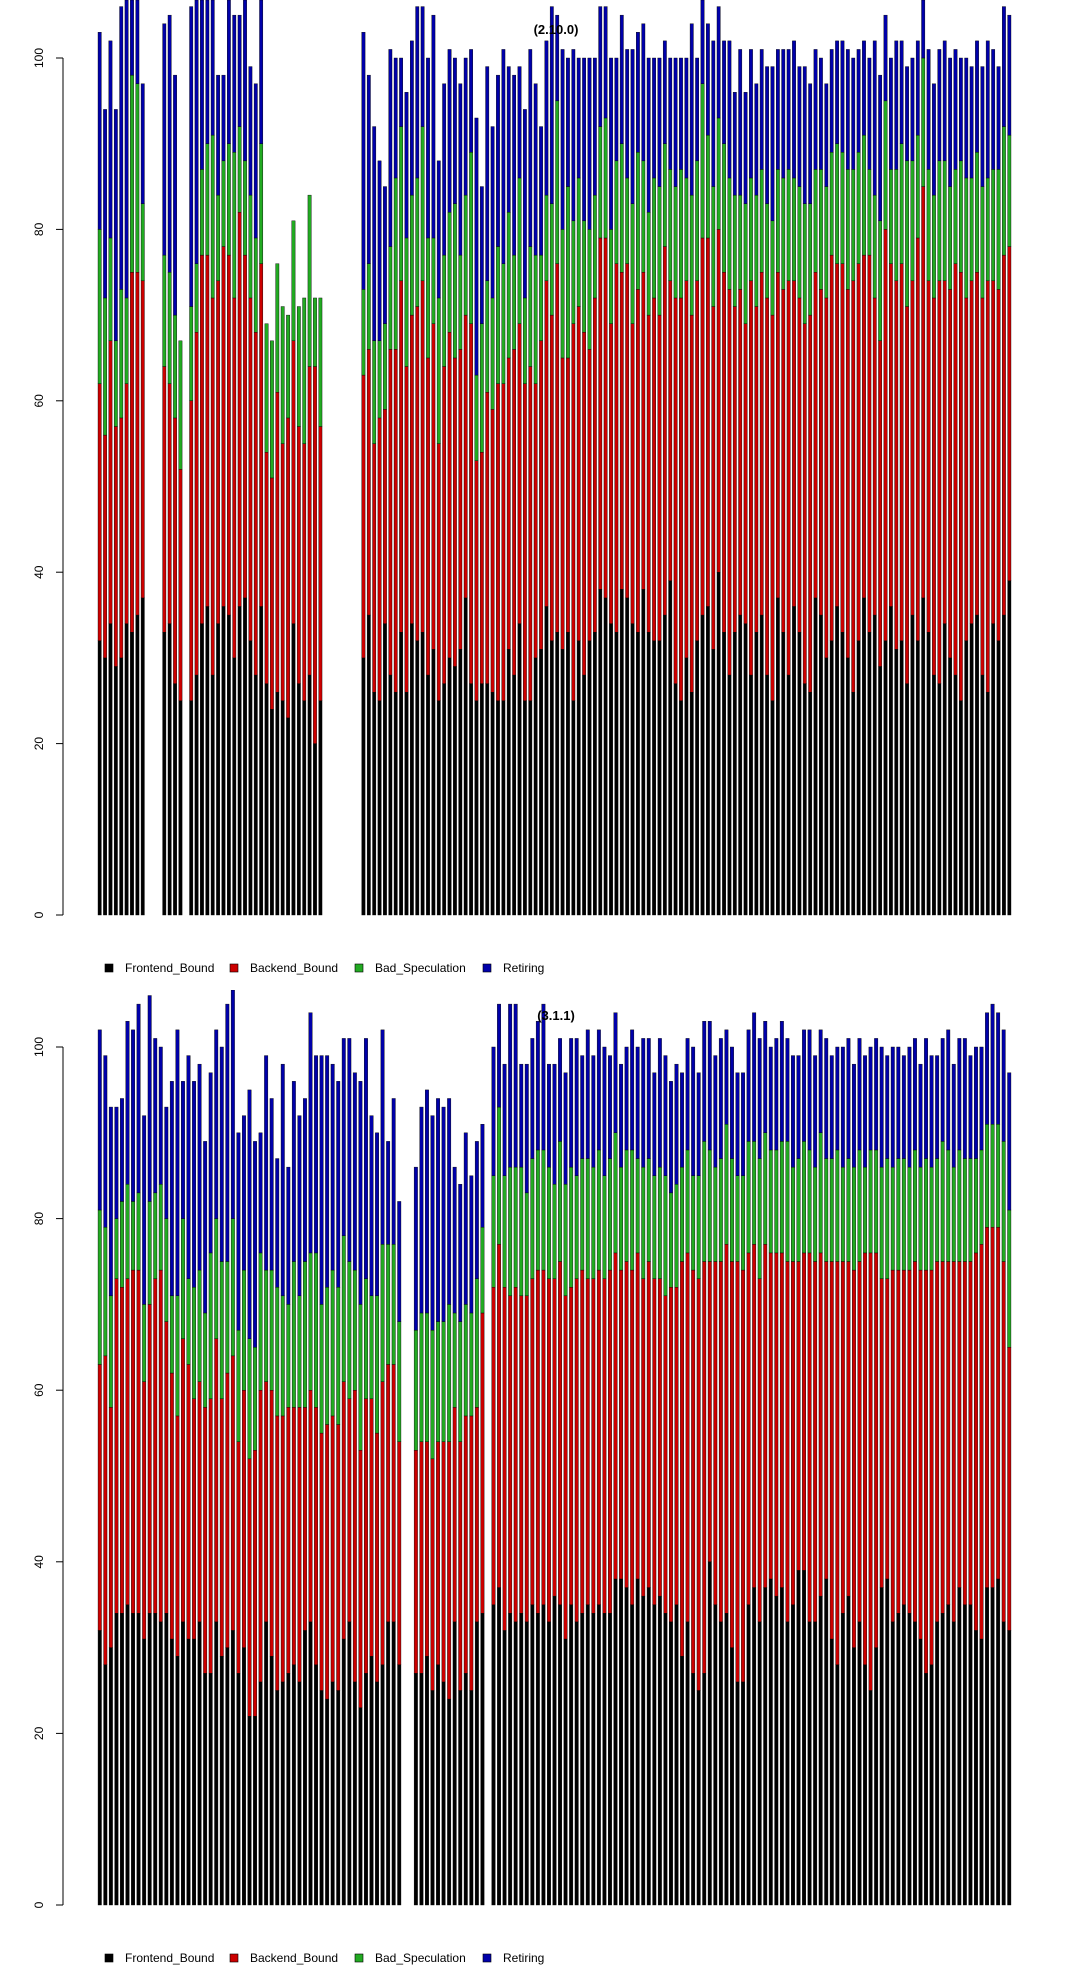 Image resolution: width=1080 pixels, height=1980 pixels. I want to click on chart-title: (2.10.0), so click(556, 29).